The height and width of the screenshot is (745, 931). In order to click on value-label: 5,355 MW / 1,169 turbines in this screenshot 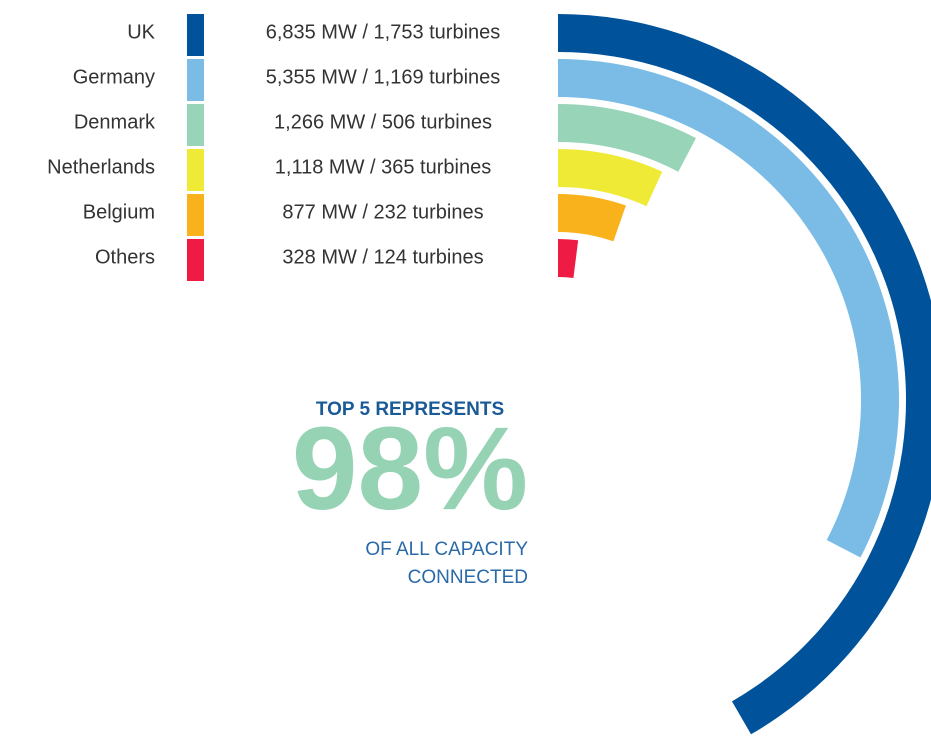, I will do `click(383, 77)`.